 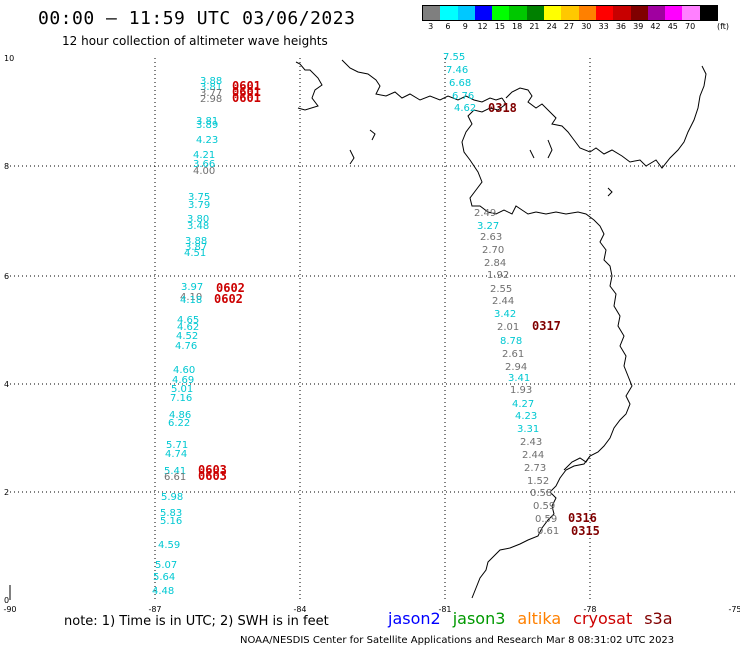 I want to click on wave-height-value: 2.49, so click(x=485, y=213).